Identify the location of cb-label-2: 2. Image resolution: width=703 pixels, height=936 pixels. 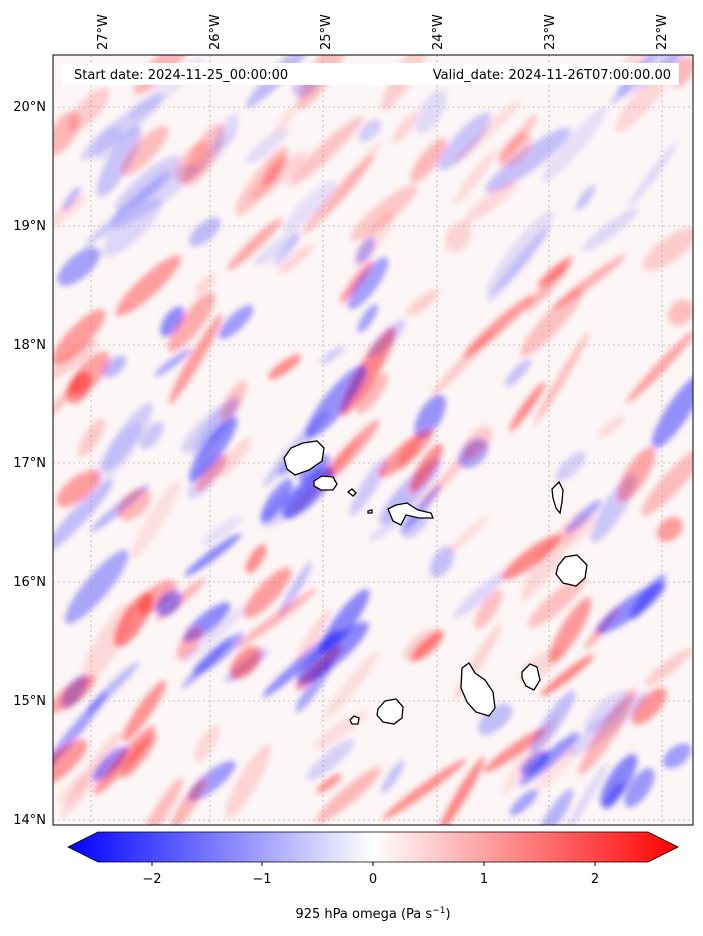
(595, 879).